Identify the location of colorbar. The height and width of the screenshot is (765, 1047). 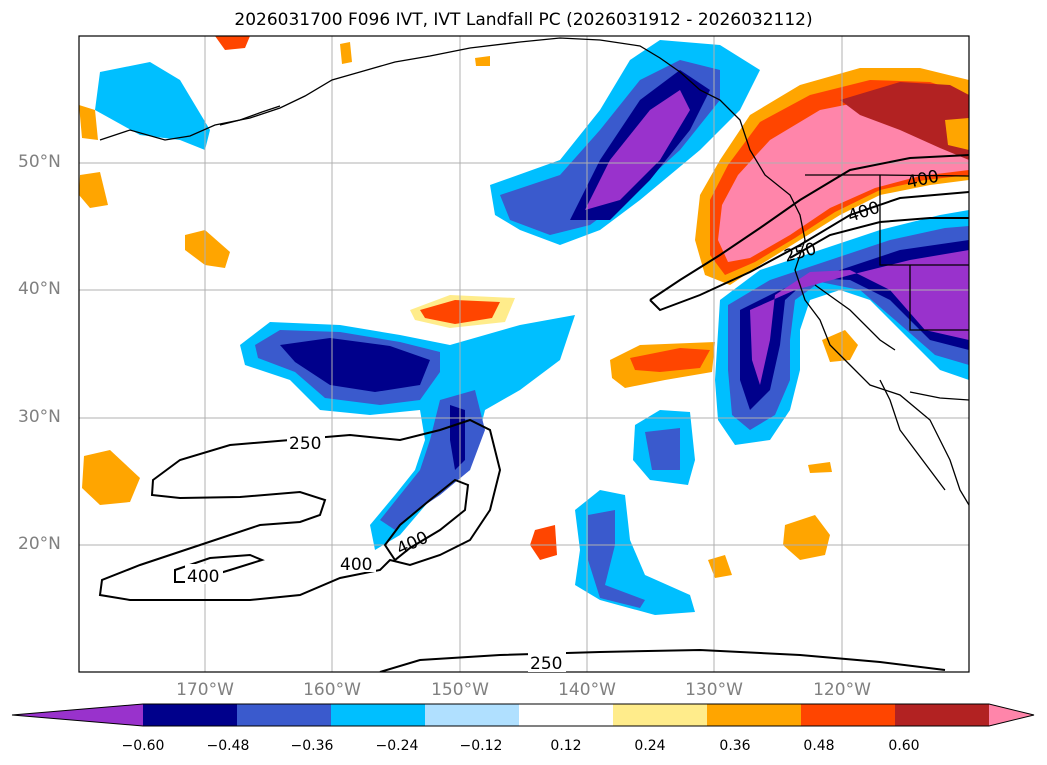
(523, 715).